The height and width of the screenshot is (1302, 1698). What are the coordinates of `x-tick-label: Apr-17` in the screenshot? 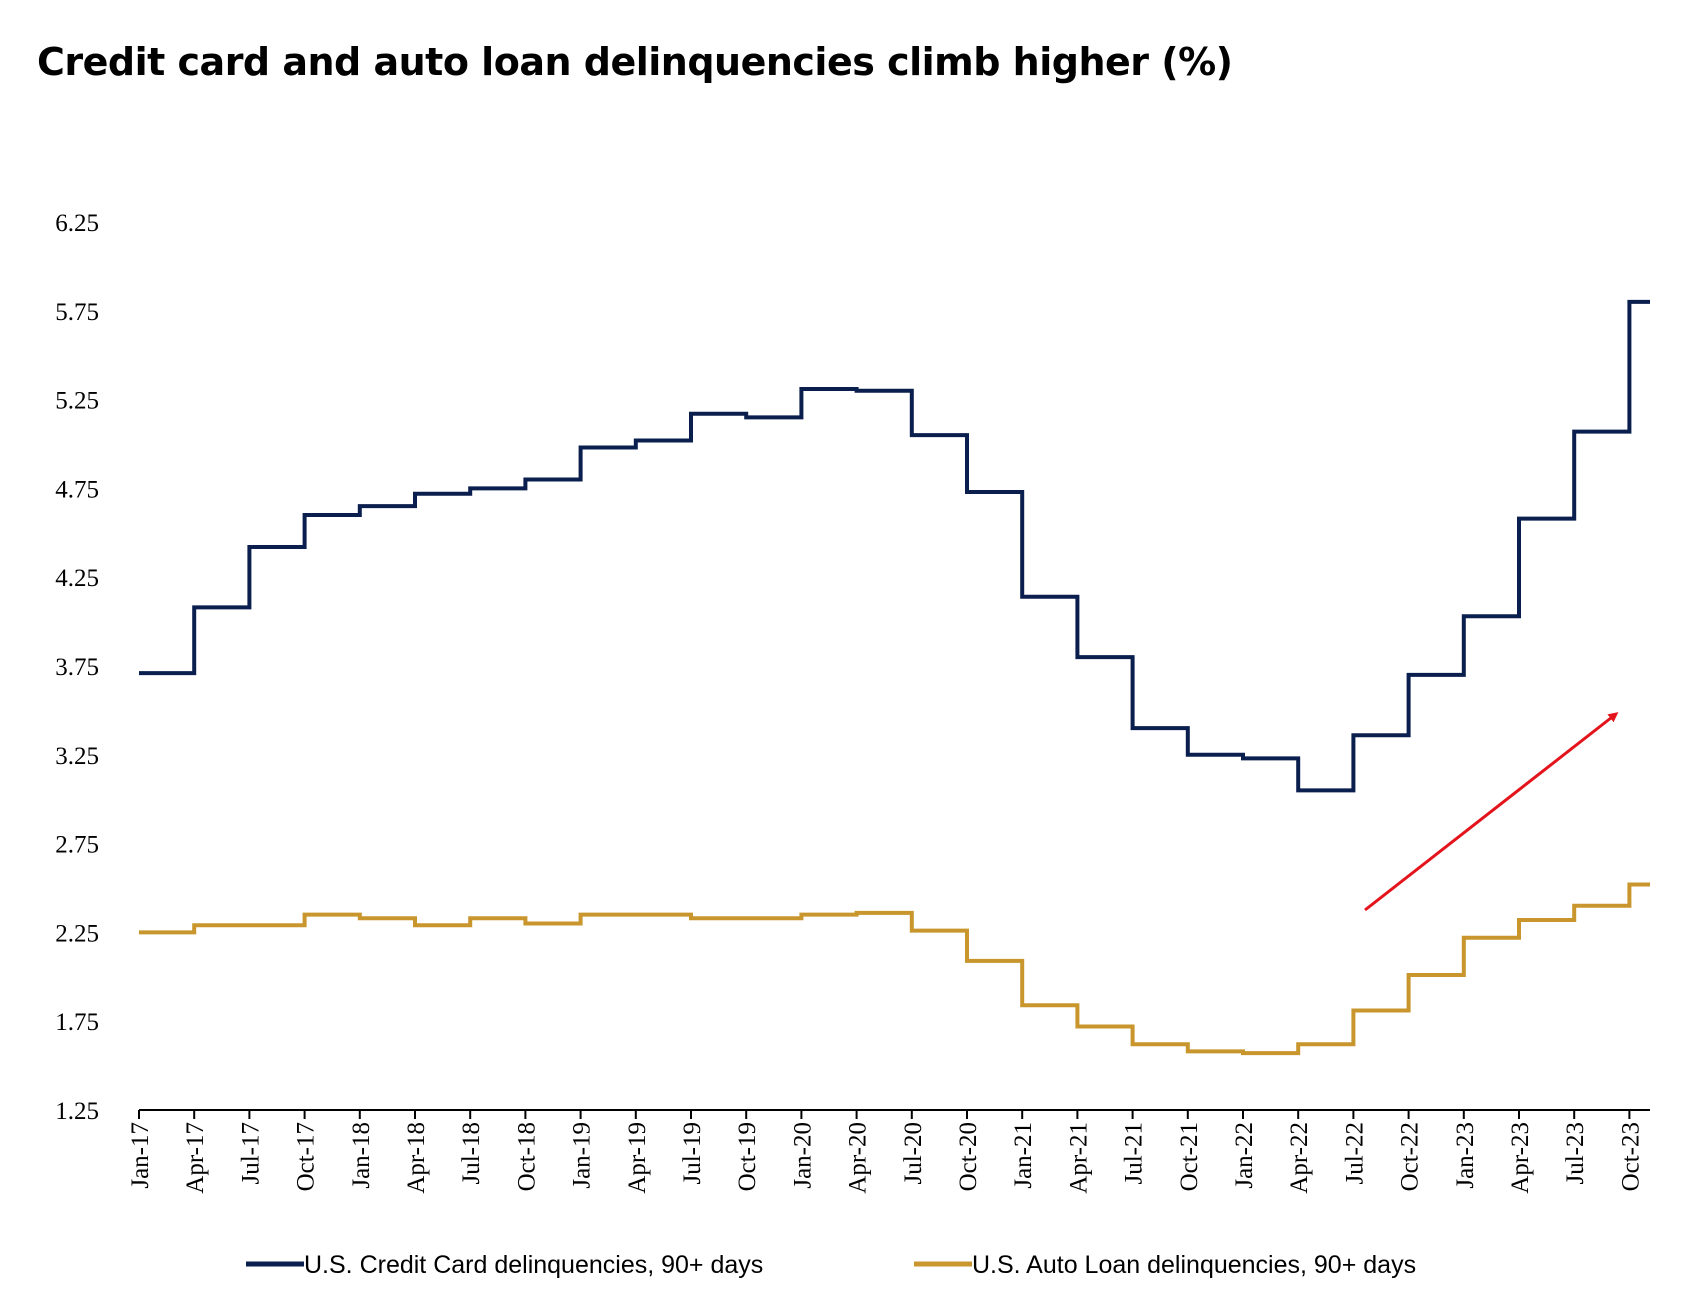 It's located at (195, 1158).